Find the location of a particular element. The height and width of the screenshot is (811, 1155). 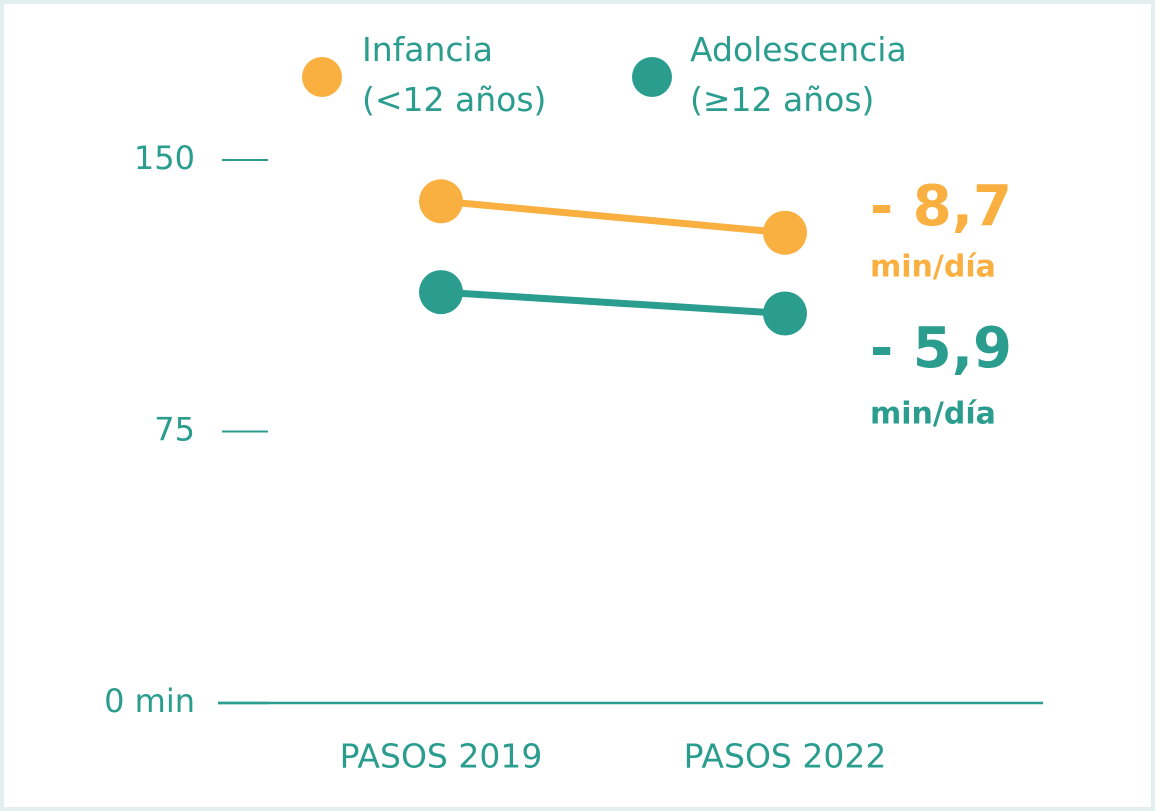

x-tick-label: PASOS 2019 is located at coordinates (441, 756).